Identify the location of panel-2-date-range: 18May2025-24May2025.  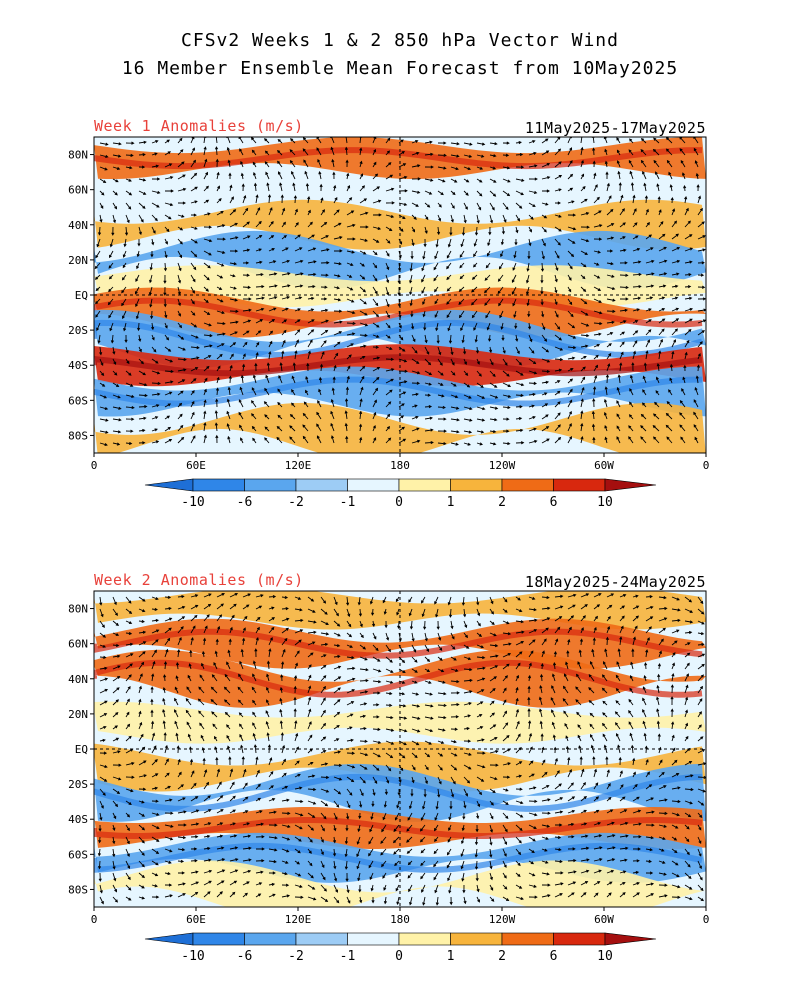
(615, 582).